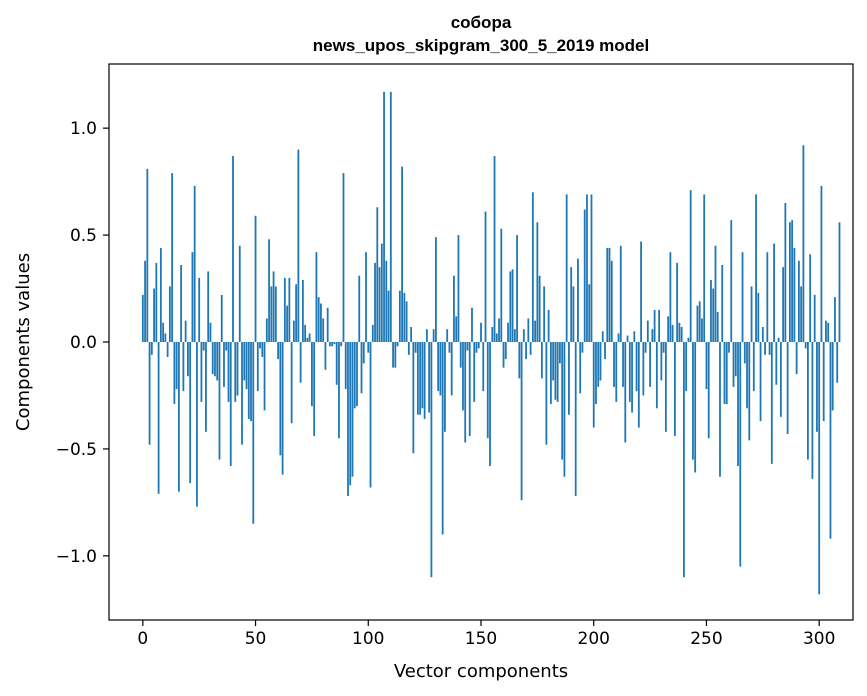  Describe the element at coordinates (481, 45) in the screenshot. I see `chart-subtitle: news_upos_skipgram_300_5_2019 model` at that location.